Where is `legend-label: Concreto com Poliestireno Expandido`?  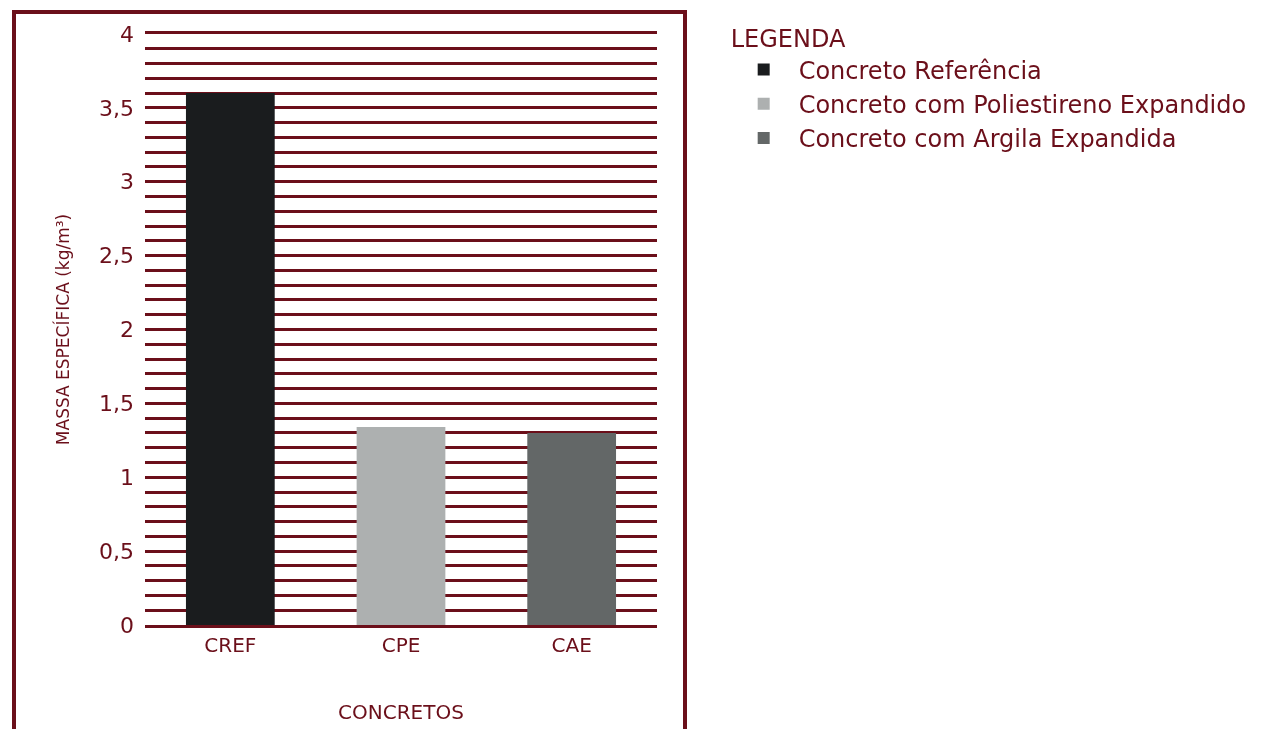 legend-label: Concreto com Poliestireno Expandido is located at coordinates (1022, 105).